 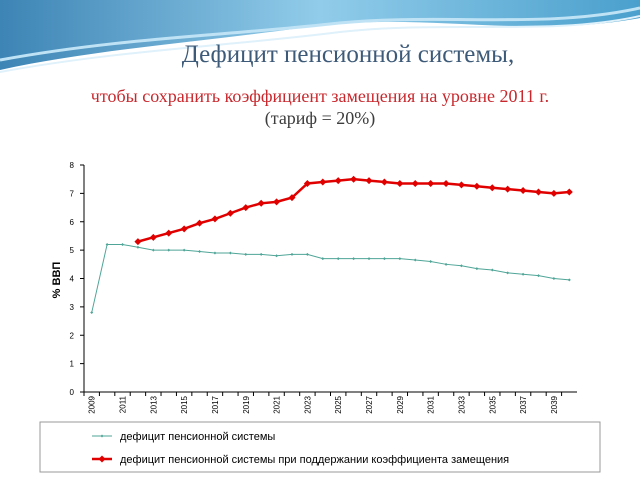 What do you see at coordinates (307, 404) in the screenshot?
I see `x-tick-label: 2023` at bounding box center [307, 404].